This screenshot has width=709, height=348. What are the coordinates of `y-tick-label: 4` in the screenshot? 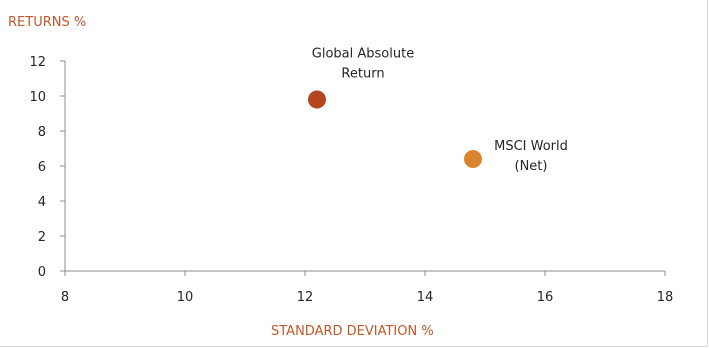 It's located at (42, 202).